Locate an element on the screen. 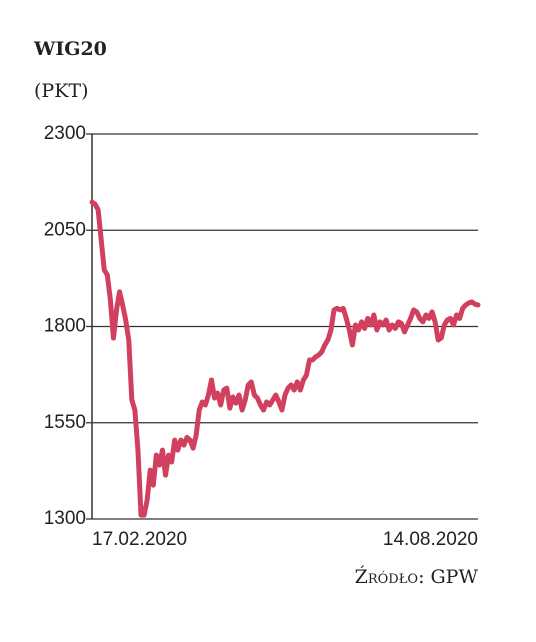 Image resolution: width=536 pixels, height=642 pixels. y-tick-label: 2050 is located at coordinates (65, 229).